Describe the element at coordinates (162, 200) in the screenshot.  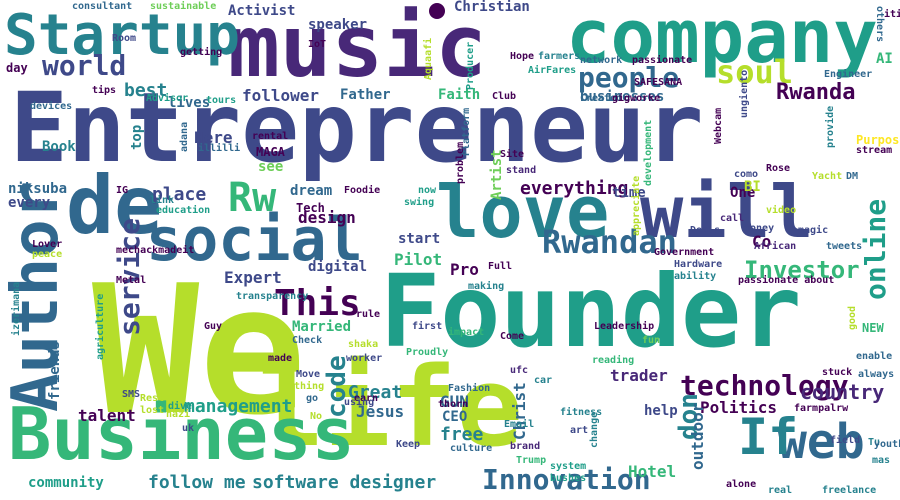
I see `word-cloud-word: link` at that location.